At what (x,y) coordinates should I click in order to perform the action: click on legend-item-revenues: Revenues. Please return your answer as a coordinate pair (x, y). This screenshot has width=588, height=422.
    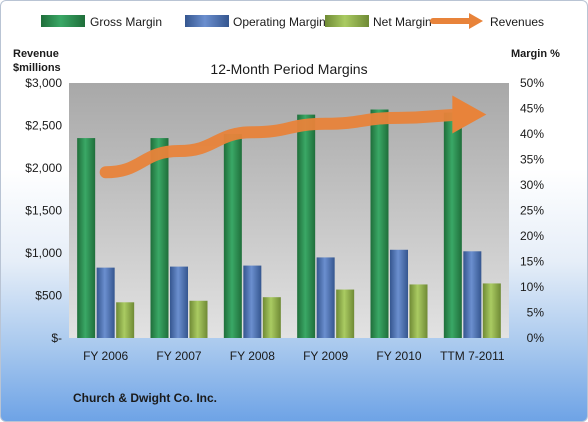
    Looking at the image, I should click on (487, 21).